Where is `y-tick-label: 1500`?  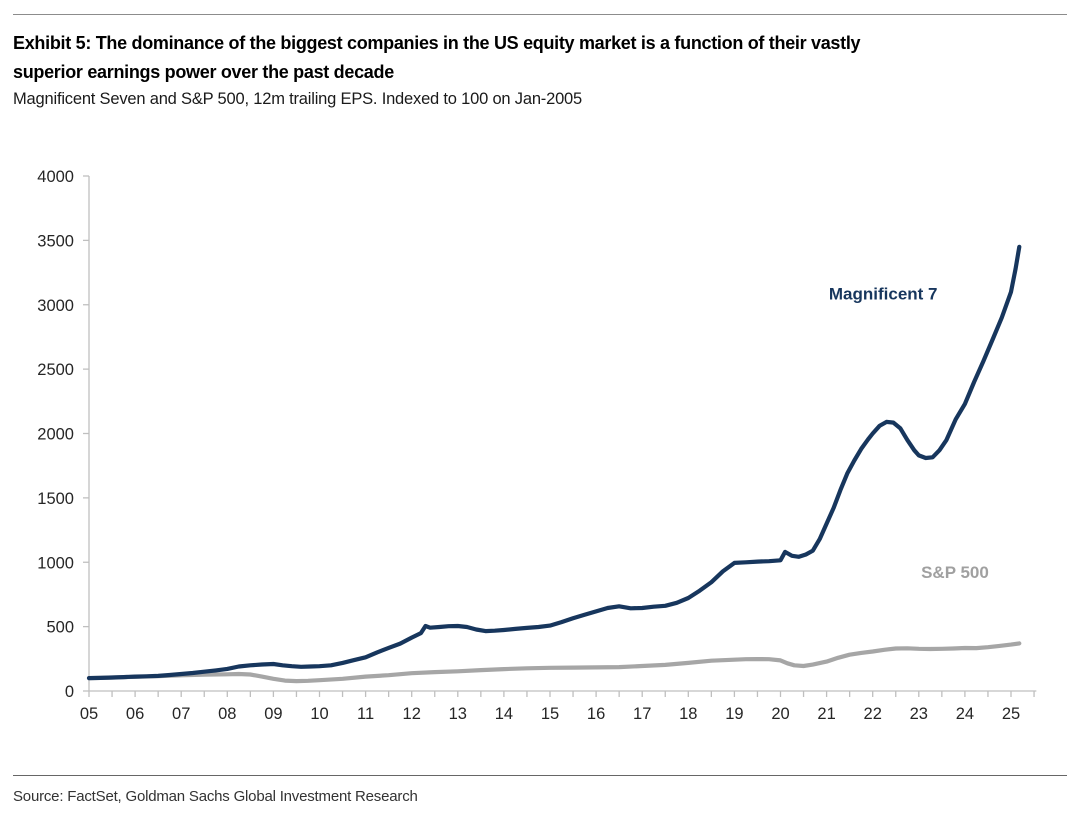
y-tick-label: 1500 is located at coordinates (55, 499).